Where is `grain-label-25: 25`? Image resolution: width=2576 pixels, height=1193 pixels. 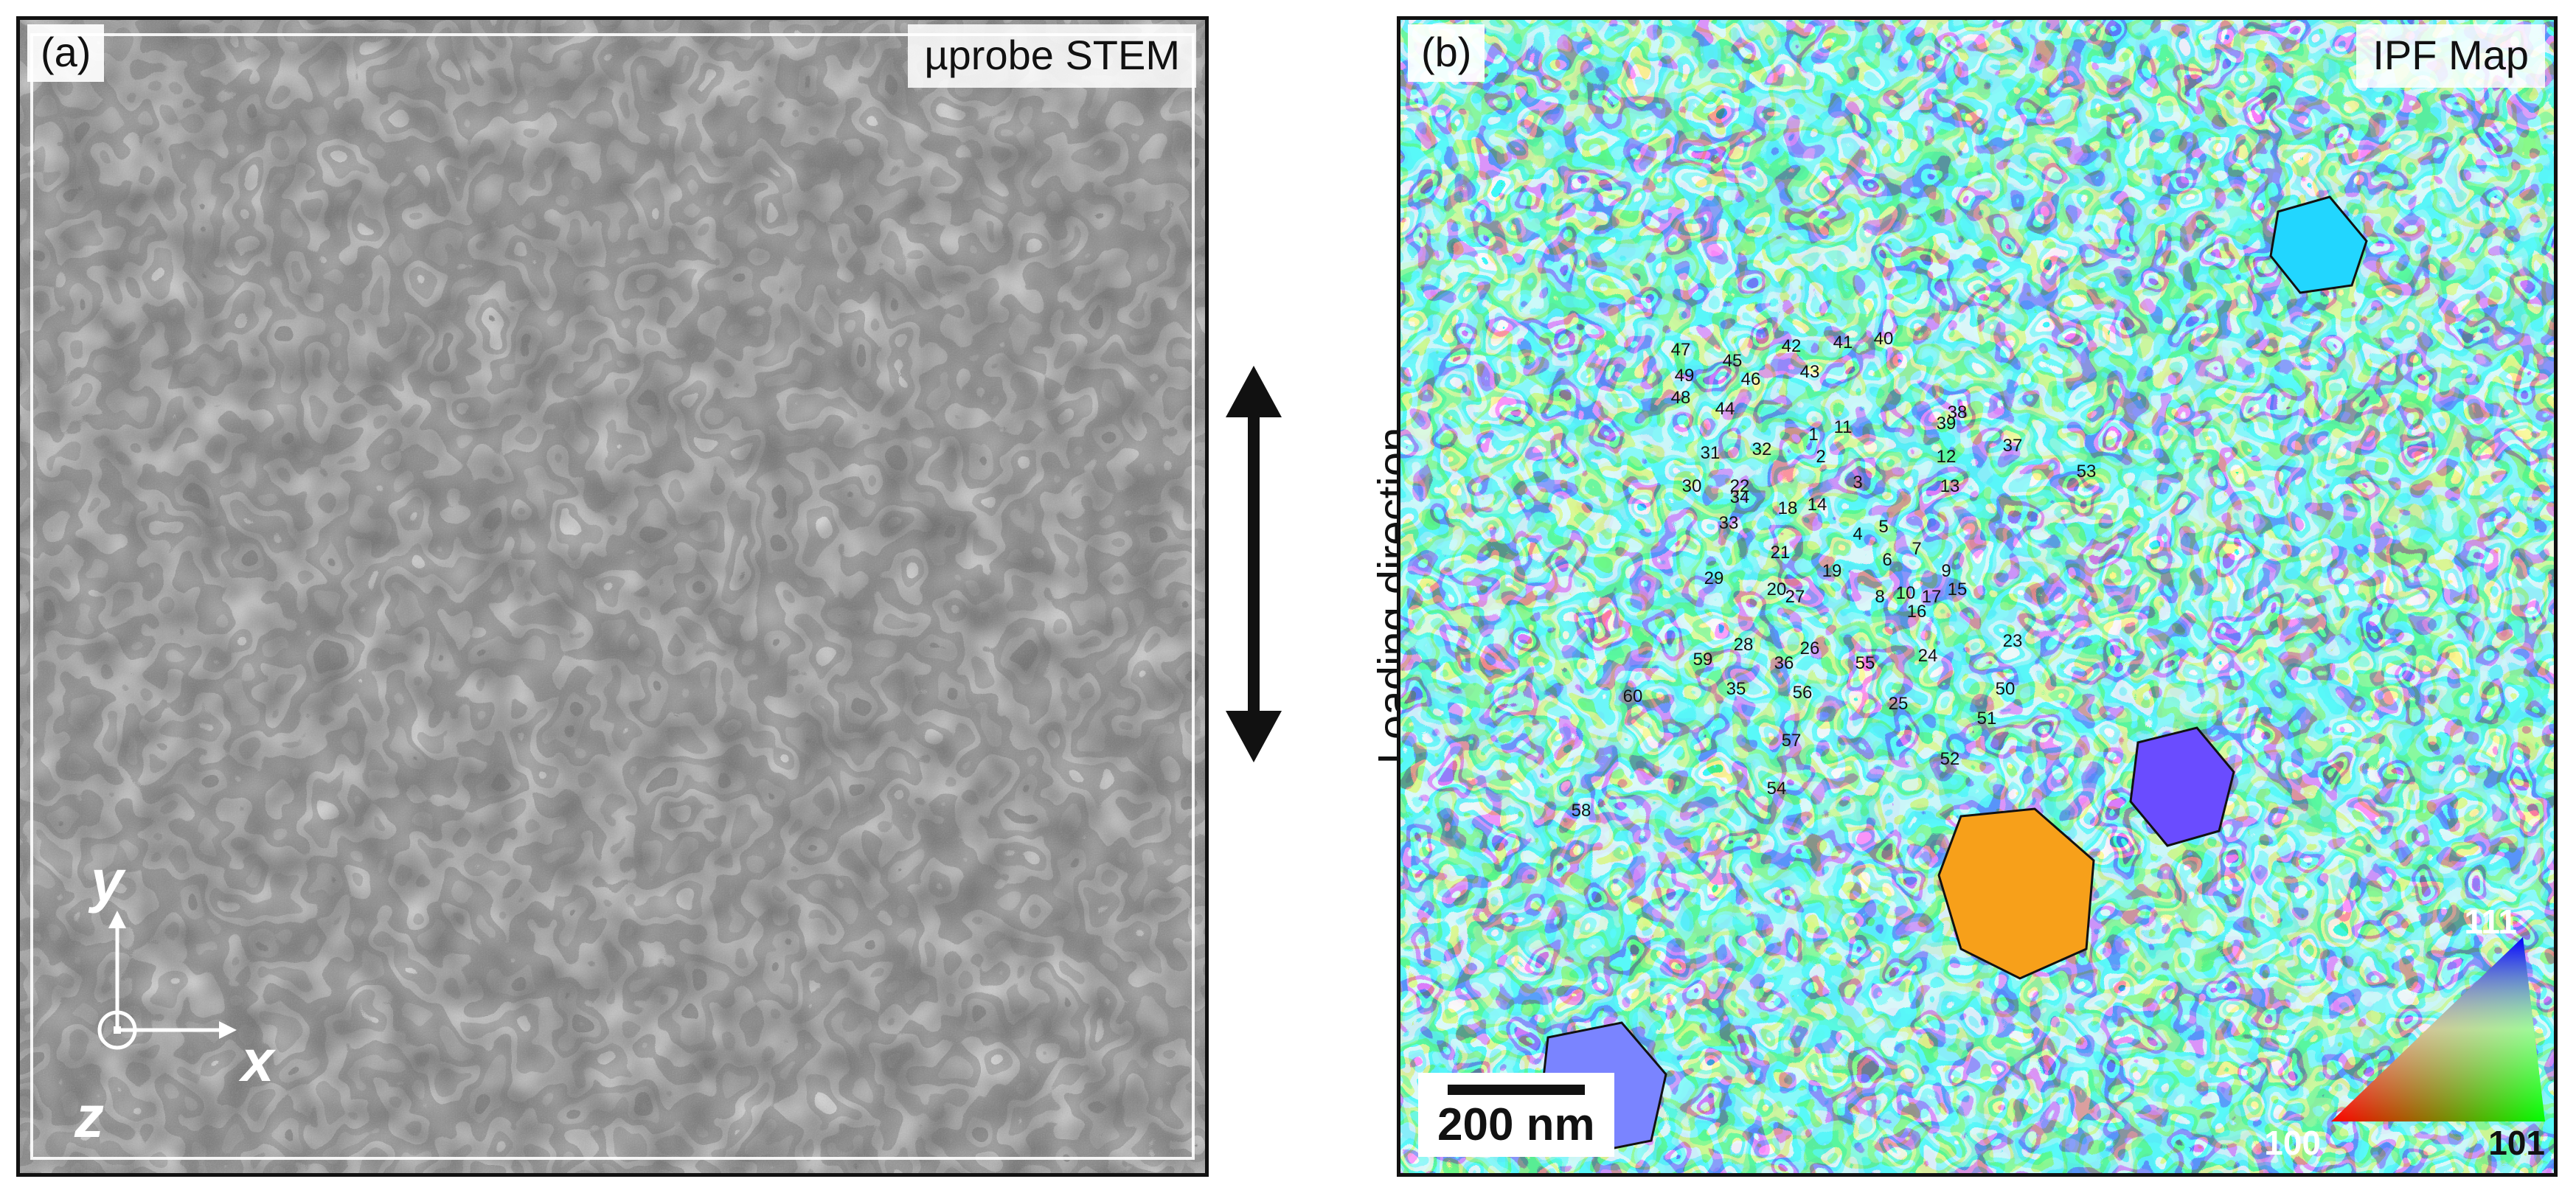 grain-label-25: 25 is located at coordinates (1899, 704).